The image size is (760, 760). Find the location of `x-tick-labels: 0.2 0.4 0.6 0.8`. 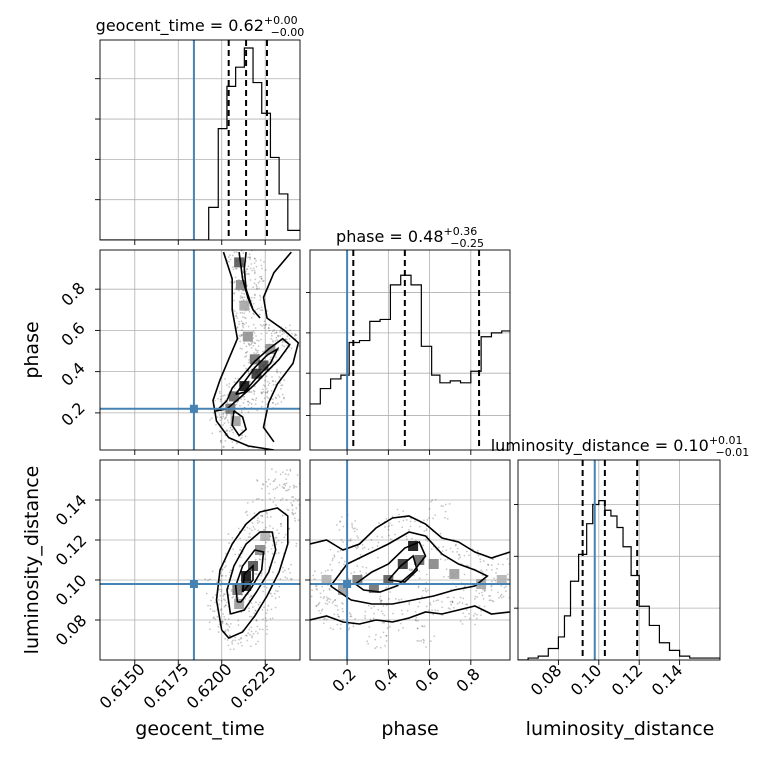

x-tick-labels: 0.2 0.4 0.6 0.8 is located at coordinates (405, 679).